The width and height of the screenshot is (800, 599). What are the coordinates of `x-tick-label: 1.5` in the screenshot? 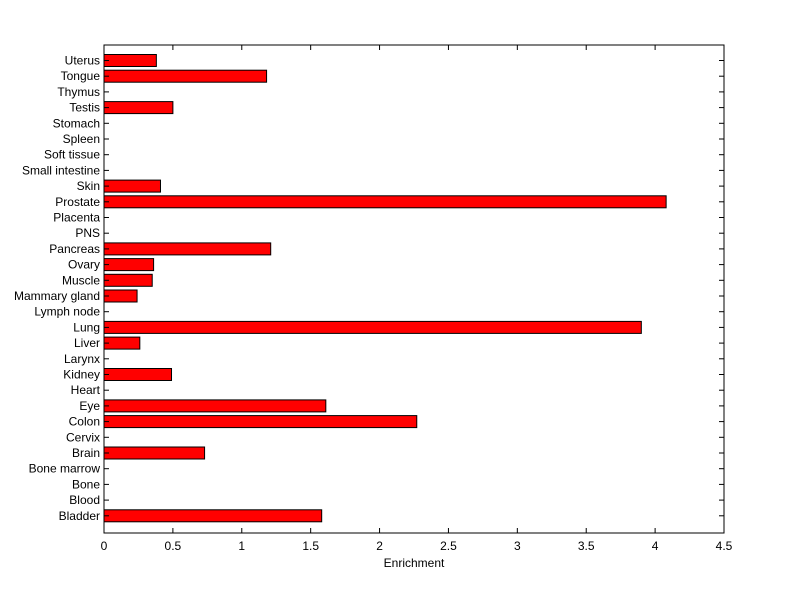 It's located at (310, 546).